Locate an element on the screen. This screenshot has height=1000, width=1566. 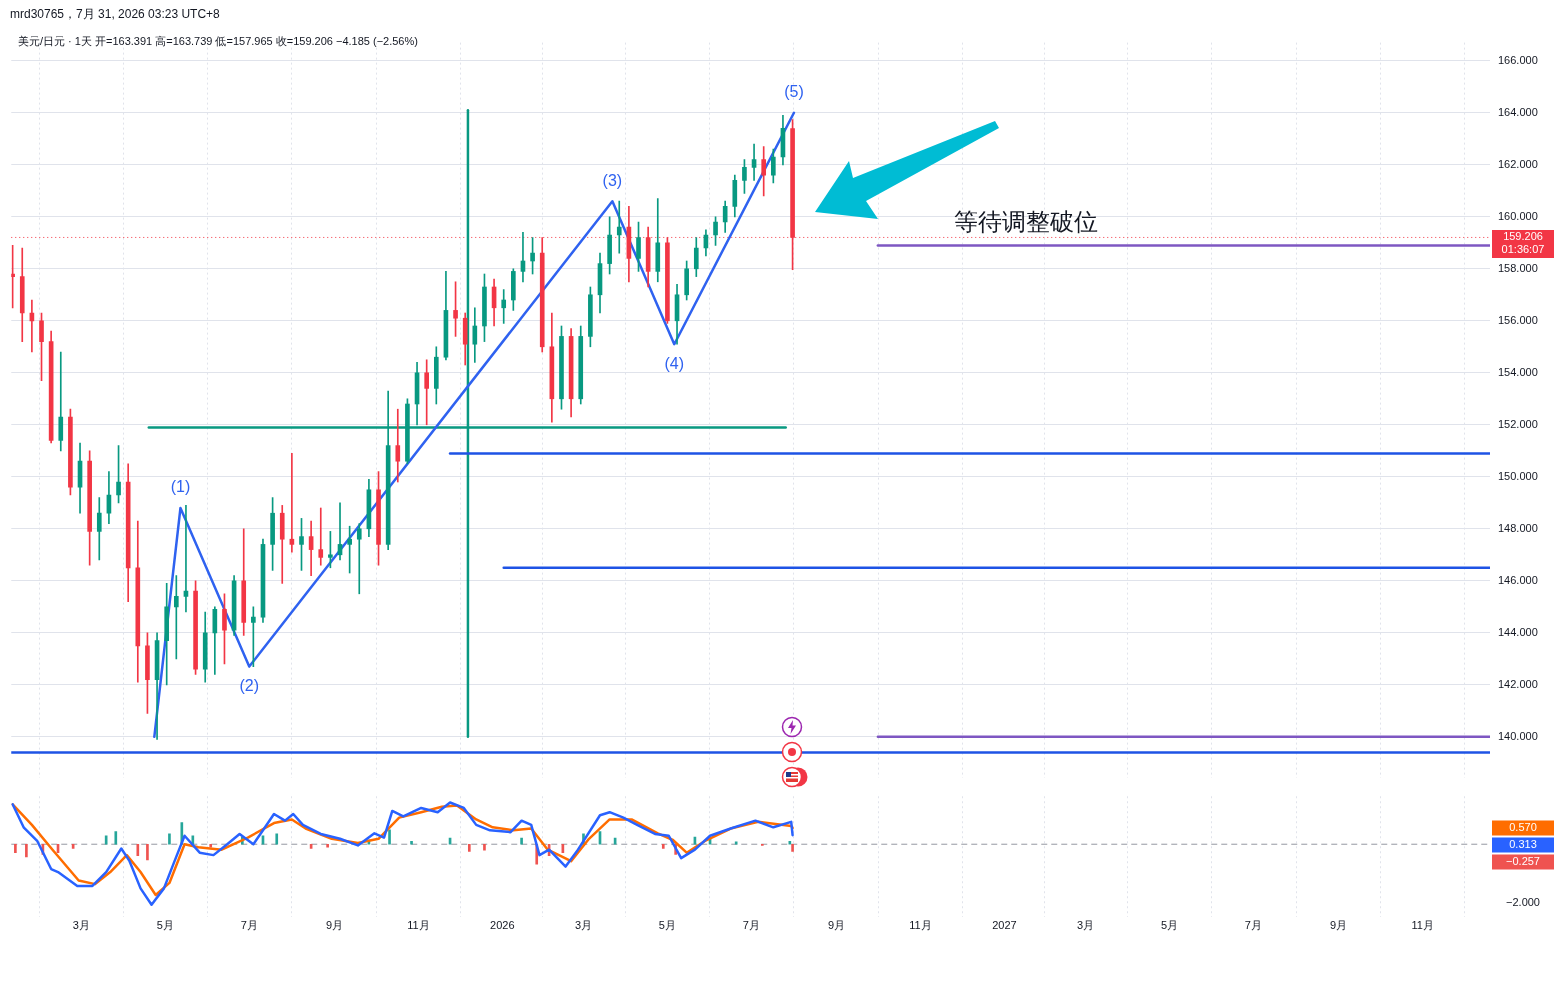
y-tick-label: 144.000 is located at coordinates (1518, 631).